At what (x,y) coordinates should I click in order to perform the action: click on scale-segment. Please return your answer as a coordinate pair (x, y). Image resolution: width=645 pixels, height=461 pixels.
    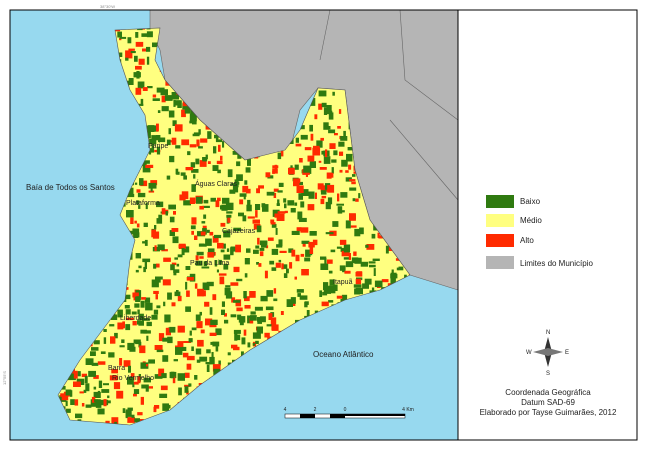
    Looking at the image, I should click on (307, 416).